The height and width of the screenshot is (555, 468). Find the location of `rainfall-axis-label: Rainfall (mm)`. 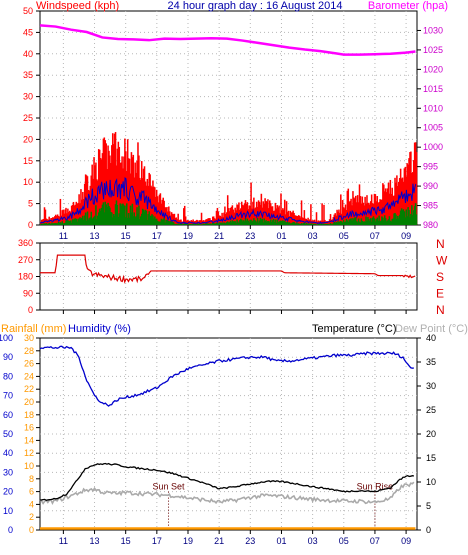

rainfall-axis-label: Rainfall (mm) is located at coordinates (33, 329).